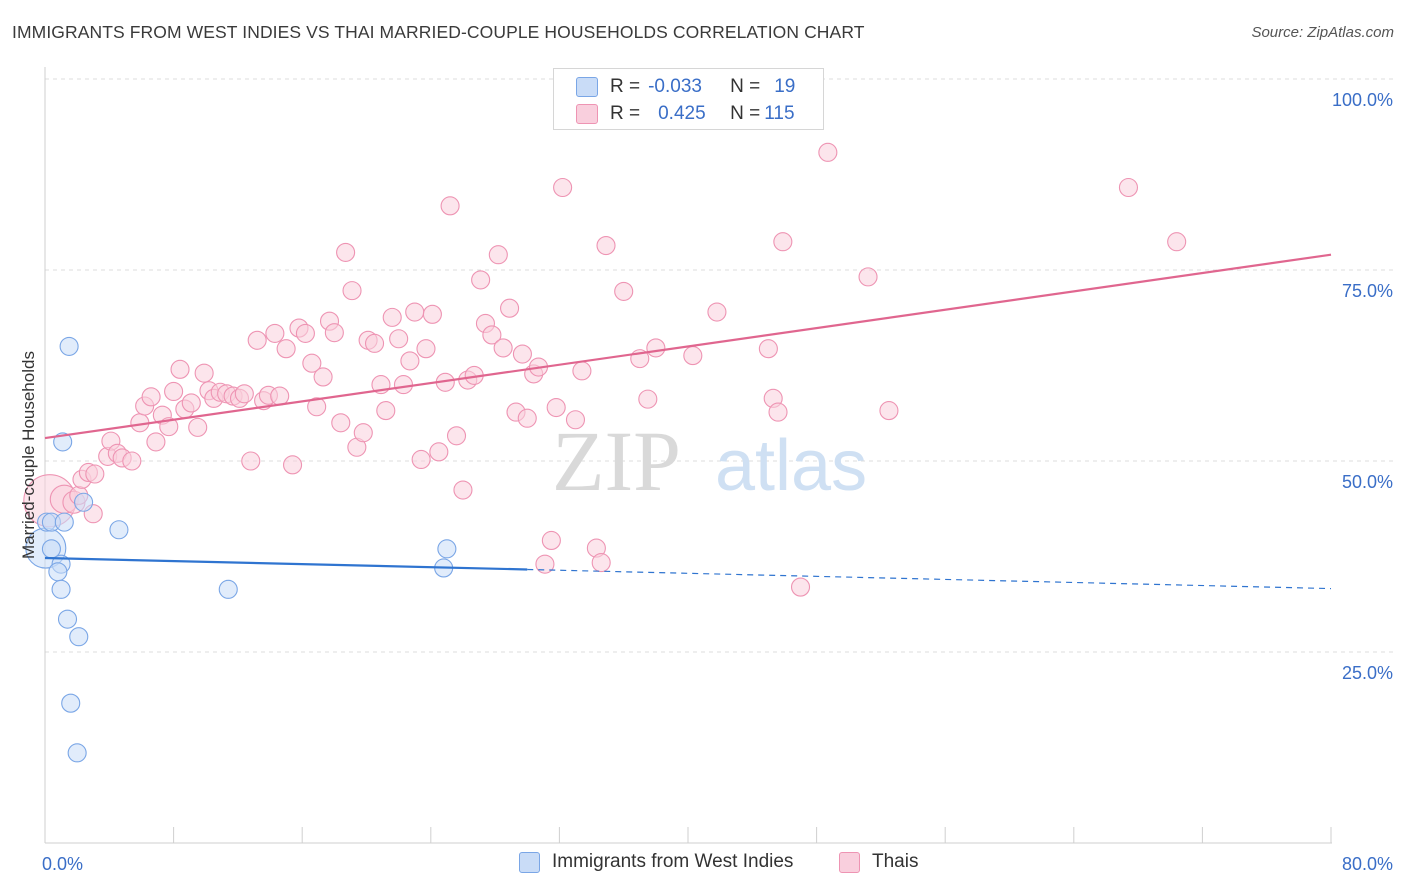 Image resolution: width=1406 pixels, height=892 pixels. Describe the element at coordinates (709, 461) in the screenshot. I see `watermark: ZIP atlas` at that location.